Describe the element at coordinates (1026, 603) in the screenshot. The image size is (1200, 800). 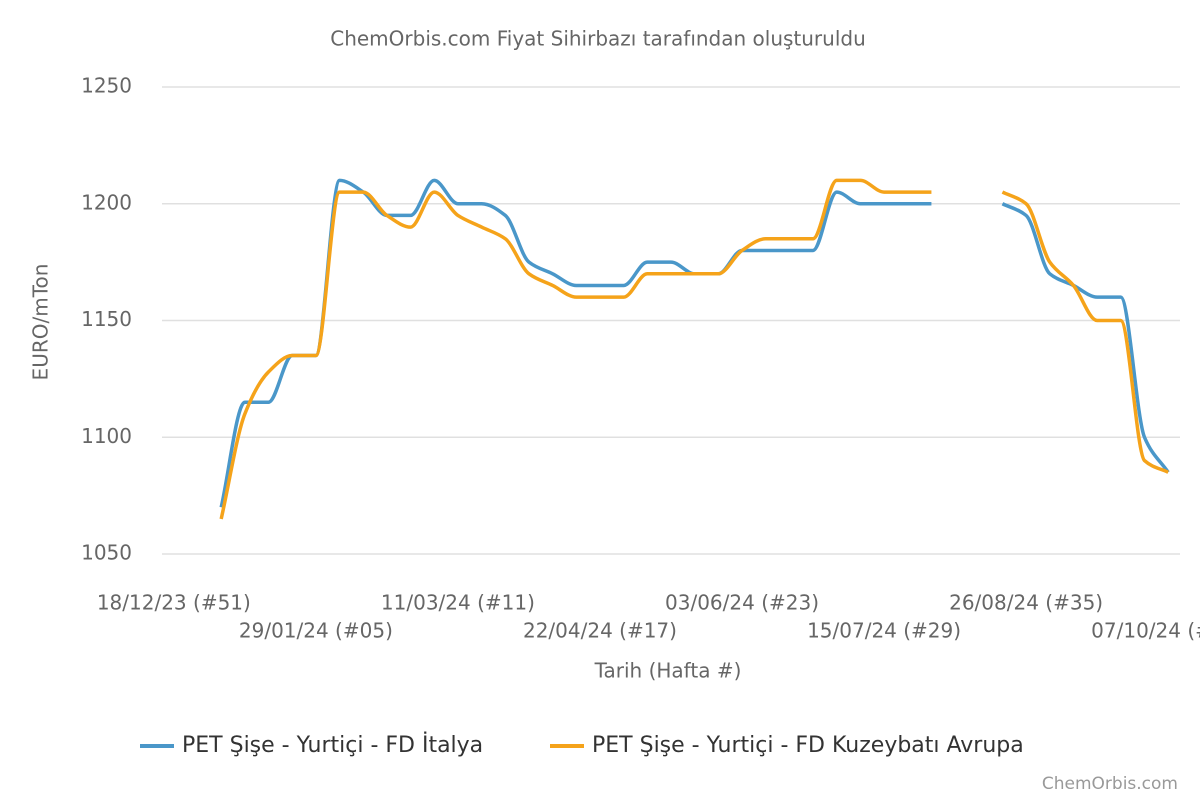
I see `x-tick-label: 26/08/24 (#35)` at that location.